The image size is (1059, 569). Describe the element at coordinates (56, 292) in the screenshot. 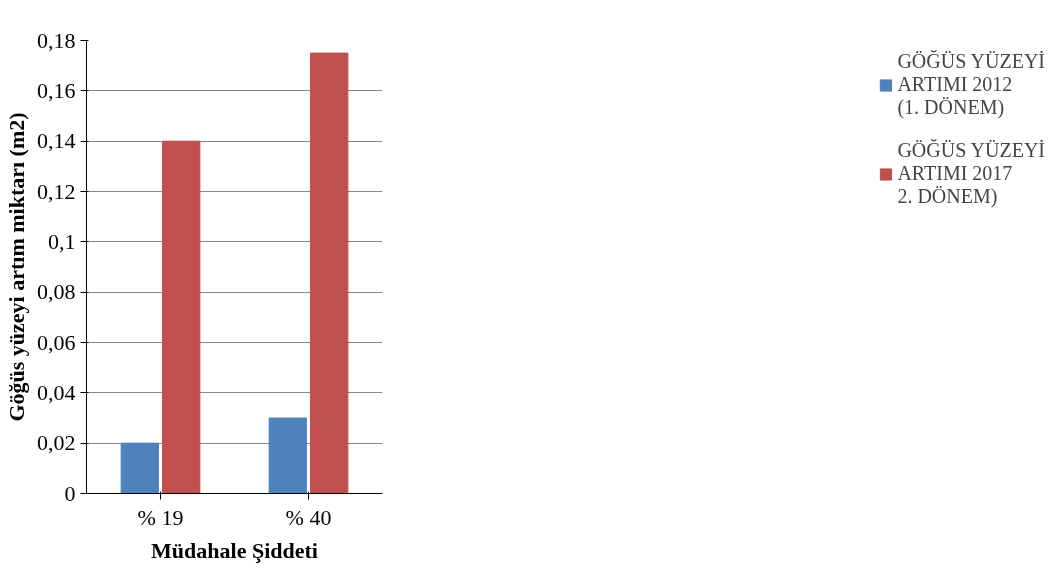

I see `y-tick-label: 0,08` at that location.